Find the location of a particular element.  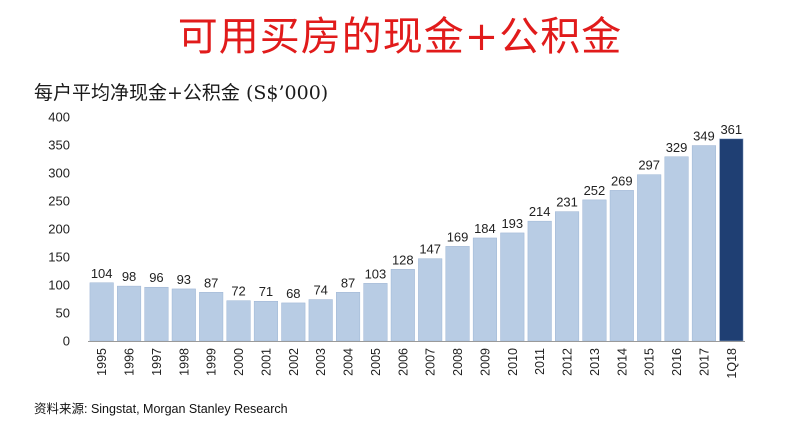

y-tick-label: 250 is located at coordinates (59, 201).